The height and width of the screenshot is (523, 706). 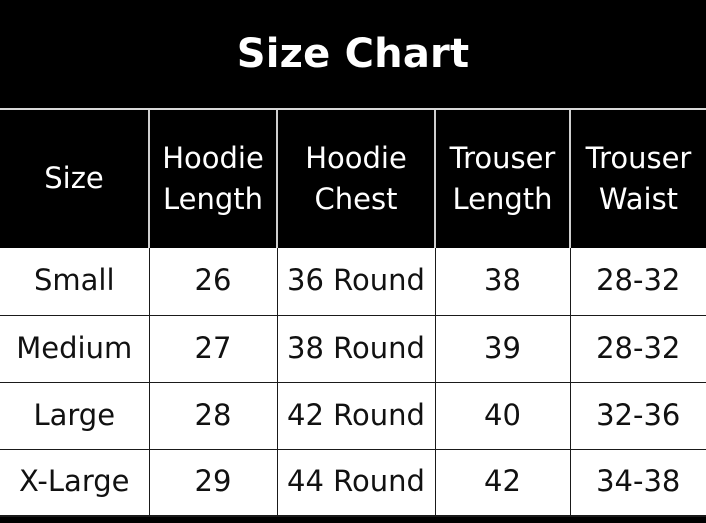 I want to click on column-header-size-line1: Size, so click(x=74, y=178).